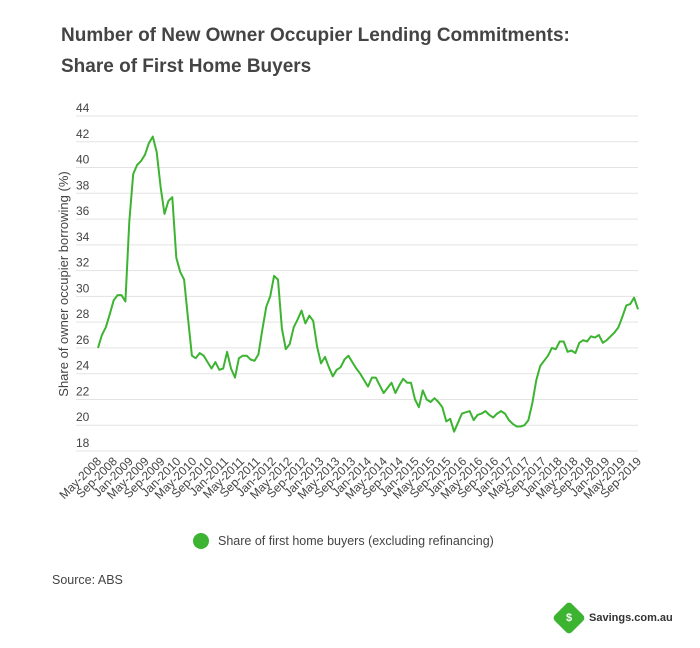  Describe the element at coordinates (83, 288) in the screenshot. I see `y-tick-label: 30` at that location.